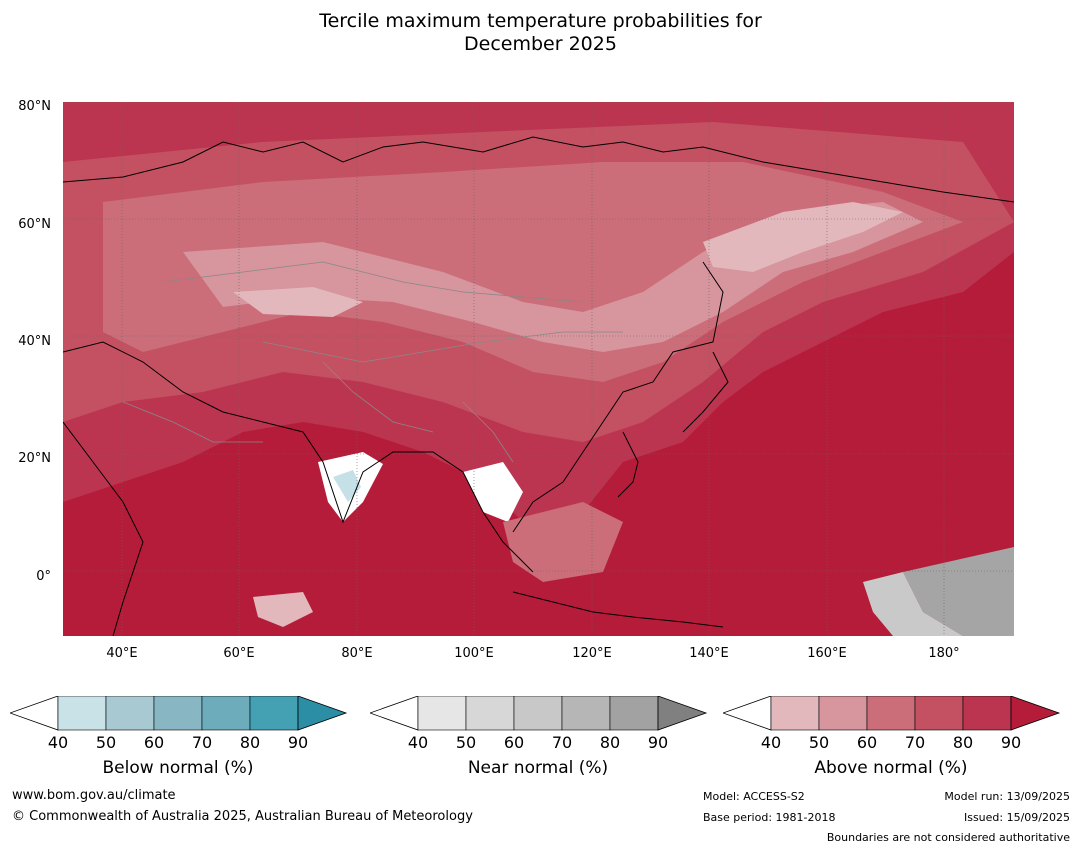 This screenshot has height=850, width=1081. What do you see at coordinates (357, 653) in the screenshot?
I see `lon-label-80e: 80°E` at bounding box center [357, 653].